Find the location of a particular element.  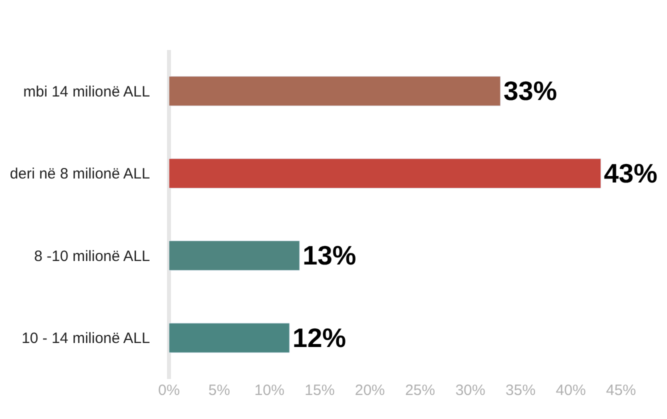

x-tick-label: 10% is located at coordinates (269, 390).